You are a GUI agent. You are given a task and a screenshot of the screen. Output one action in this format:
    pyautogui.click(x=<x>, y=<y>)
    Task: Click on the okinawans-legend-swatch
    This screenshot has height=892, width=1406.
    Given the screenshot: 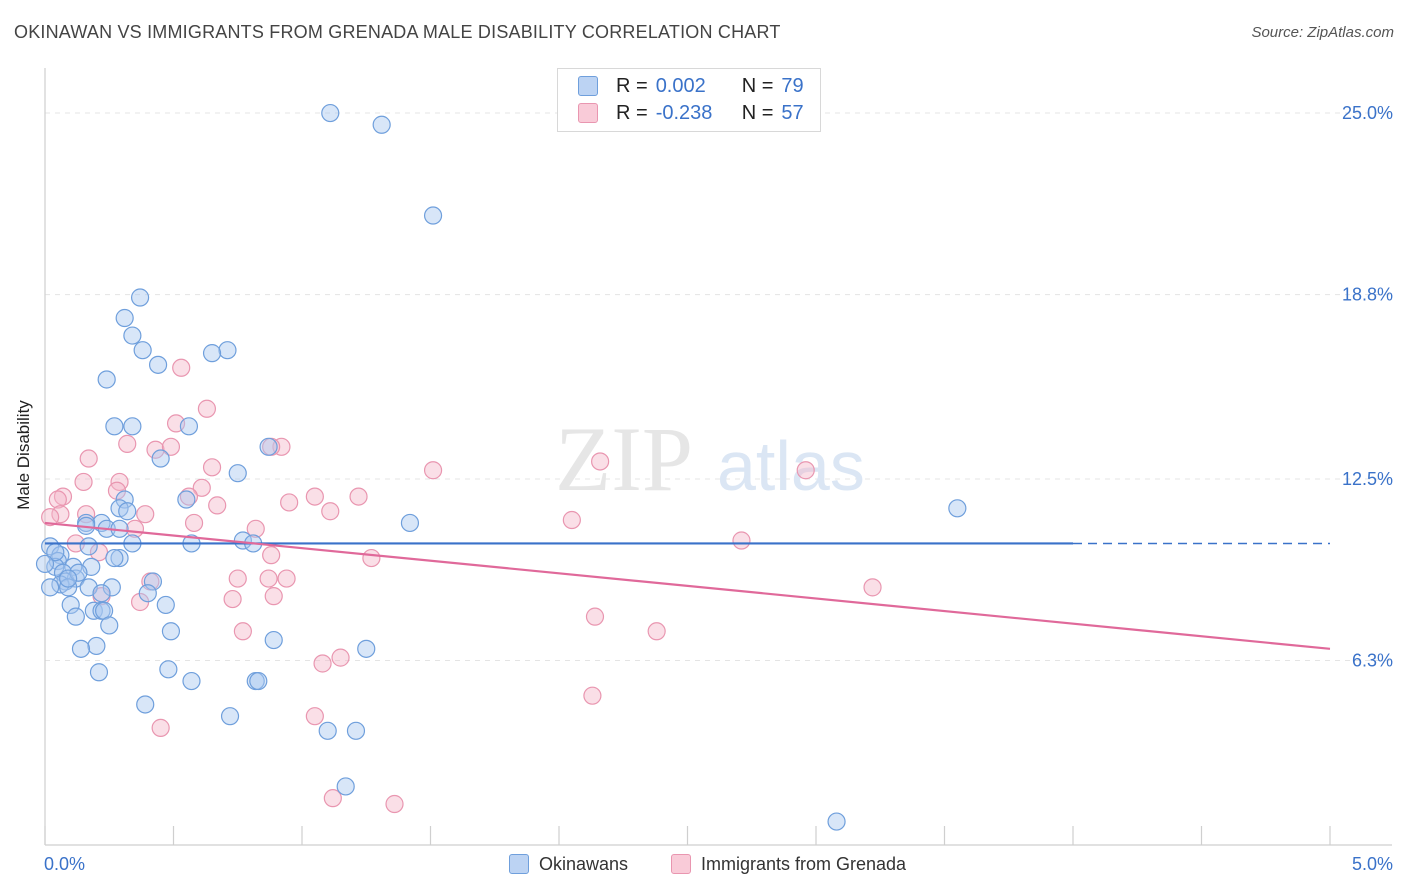 What is the action you would take?
    pyautogui.click(x=519, y=864)
    